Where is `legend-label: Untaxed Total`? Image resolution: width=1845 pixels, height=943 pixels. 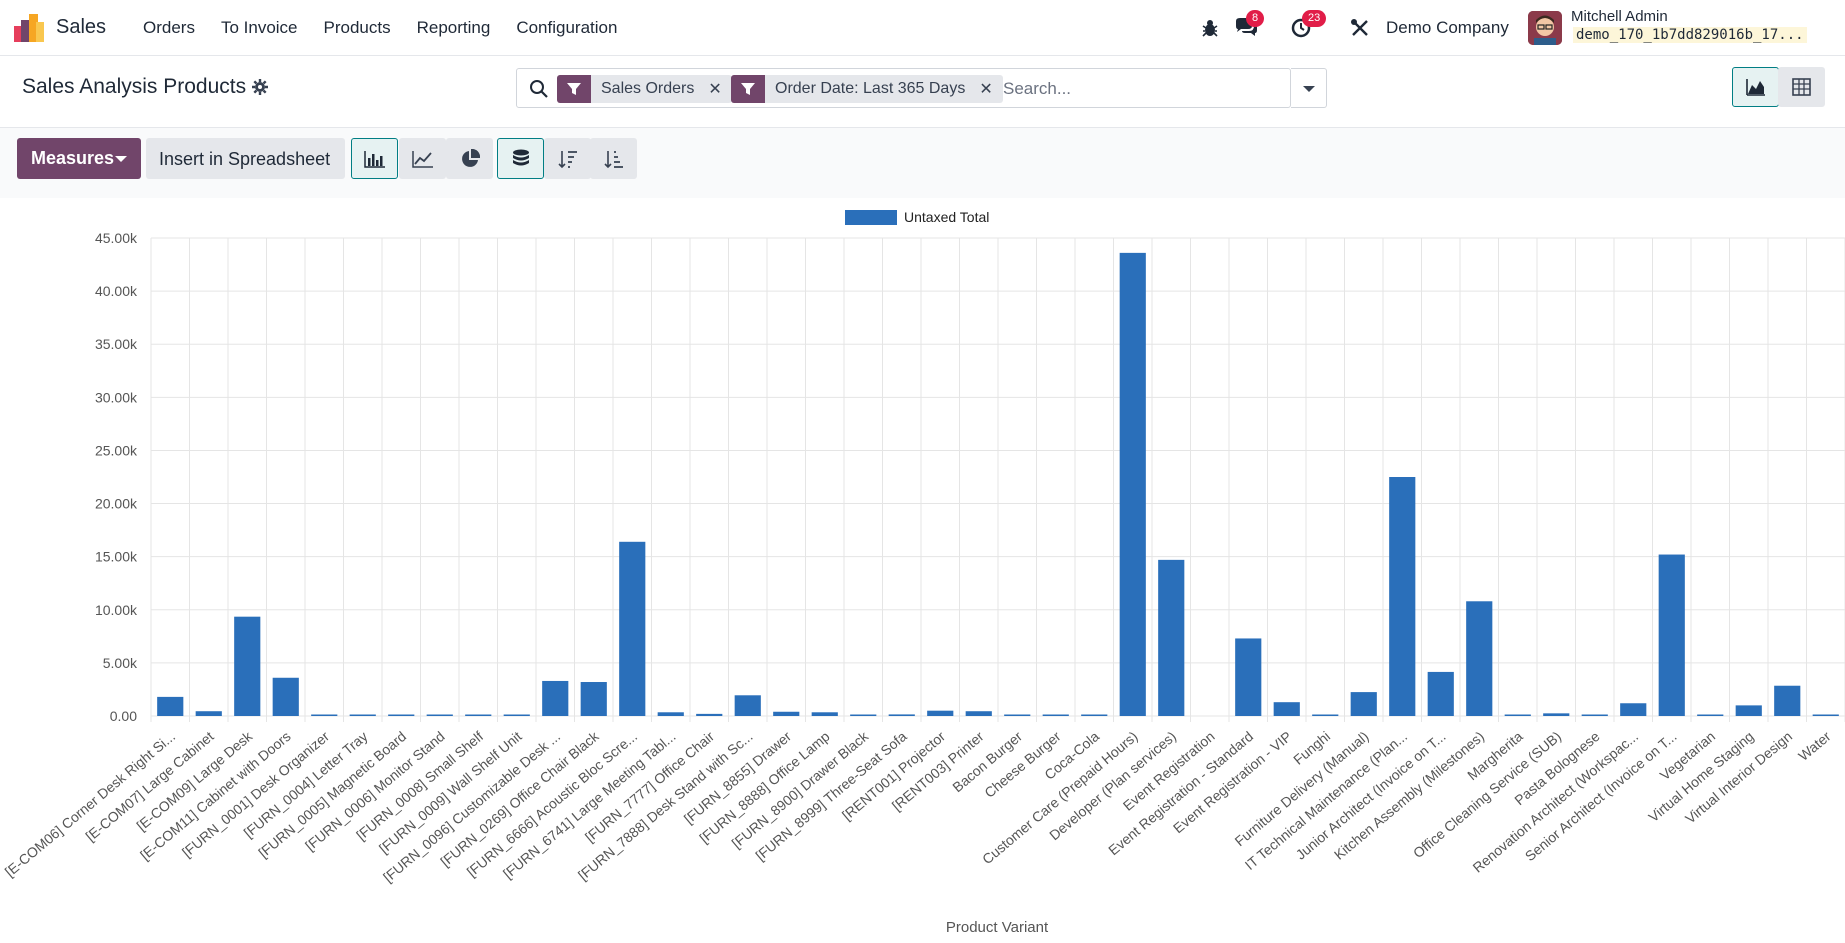 legend-label: Untaxed Total is located at coordinates (946, 217).